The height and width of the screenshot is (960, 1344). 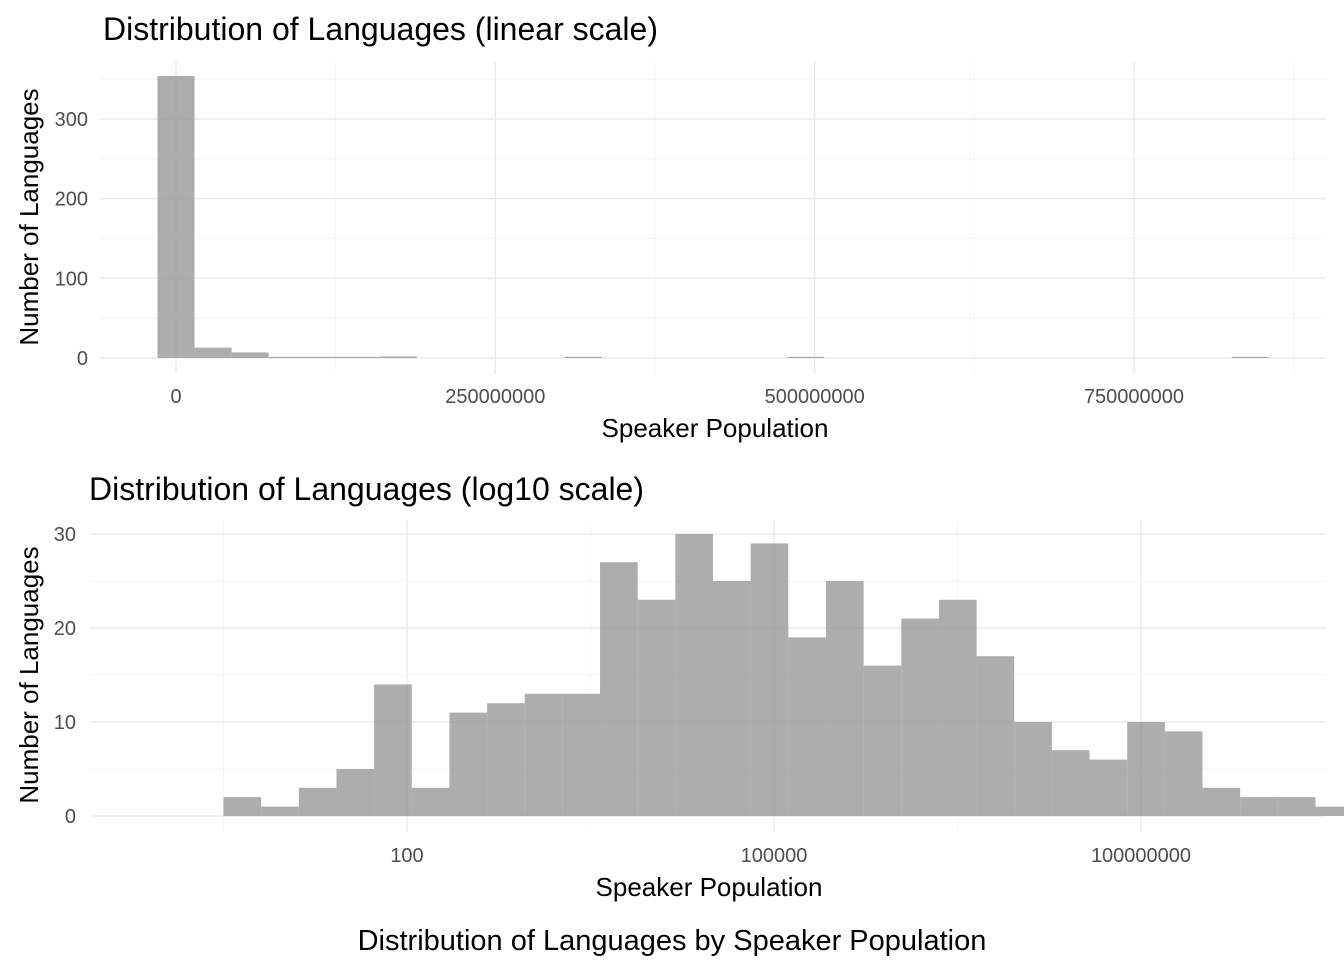 What do you see at coordinates (29, 216) in the screenshot?
I see `linear-y-axis-title: Number of Languages` at bounding box center [29, 216].